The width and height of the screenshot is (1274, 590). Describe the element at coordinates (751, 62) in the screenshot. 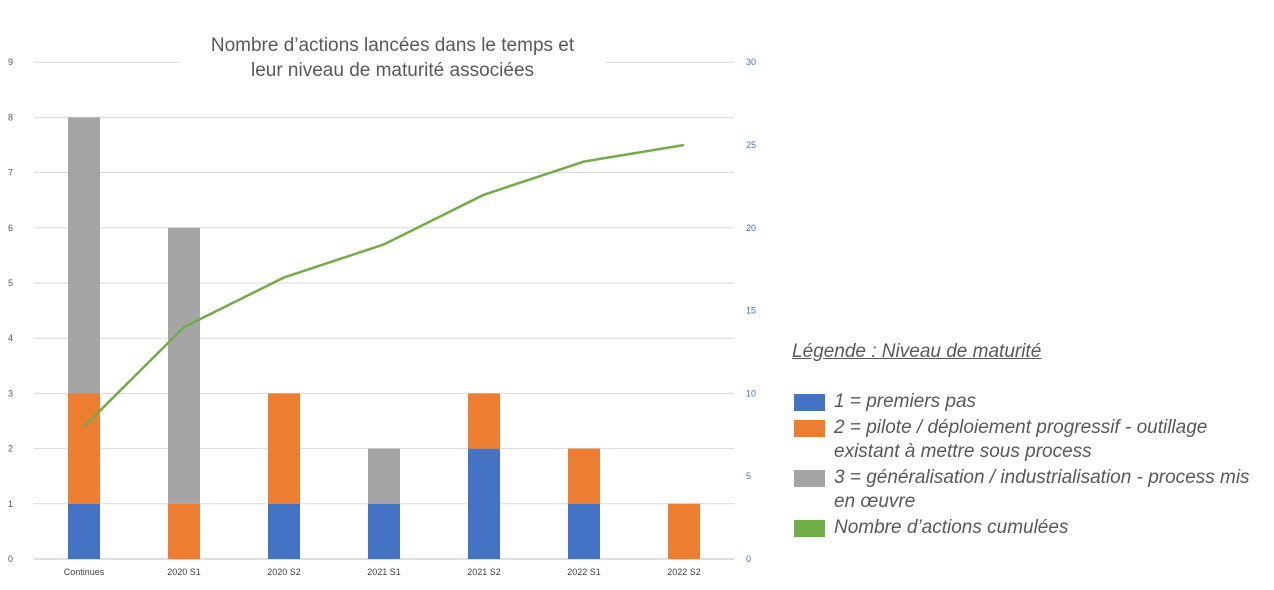

I see `y-right-tick-label: 30` at that location.